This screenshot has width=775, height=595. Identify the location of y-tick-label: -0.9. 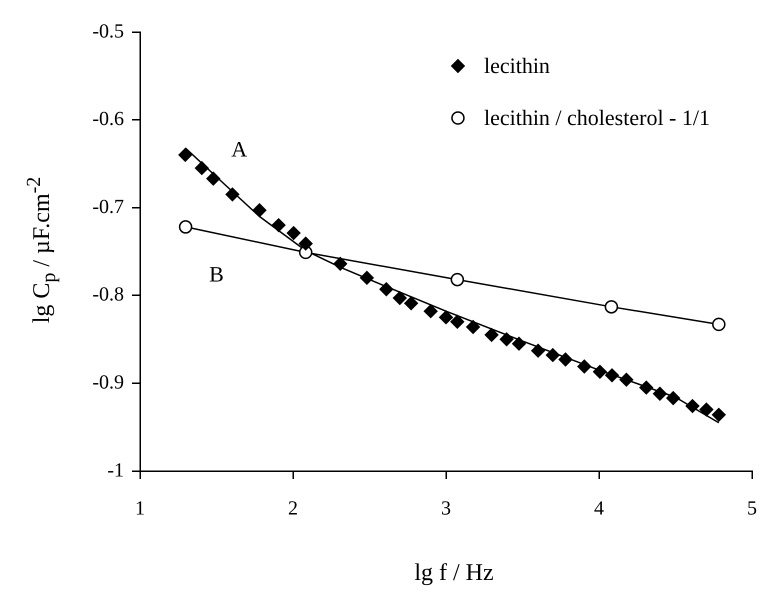
(108, 382).